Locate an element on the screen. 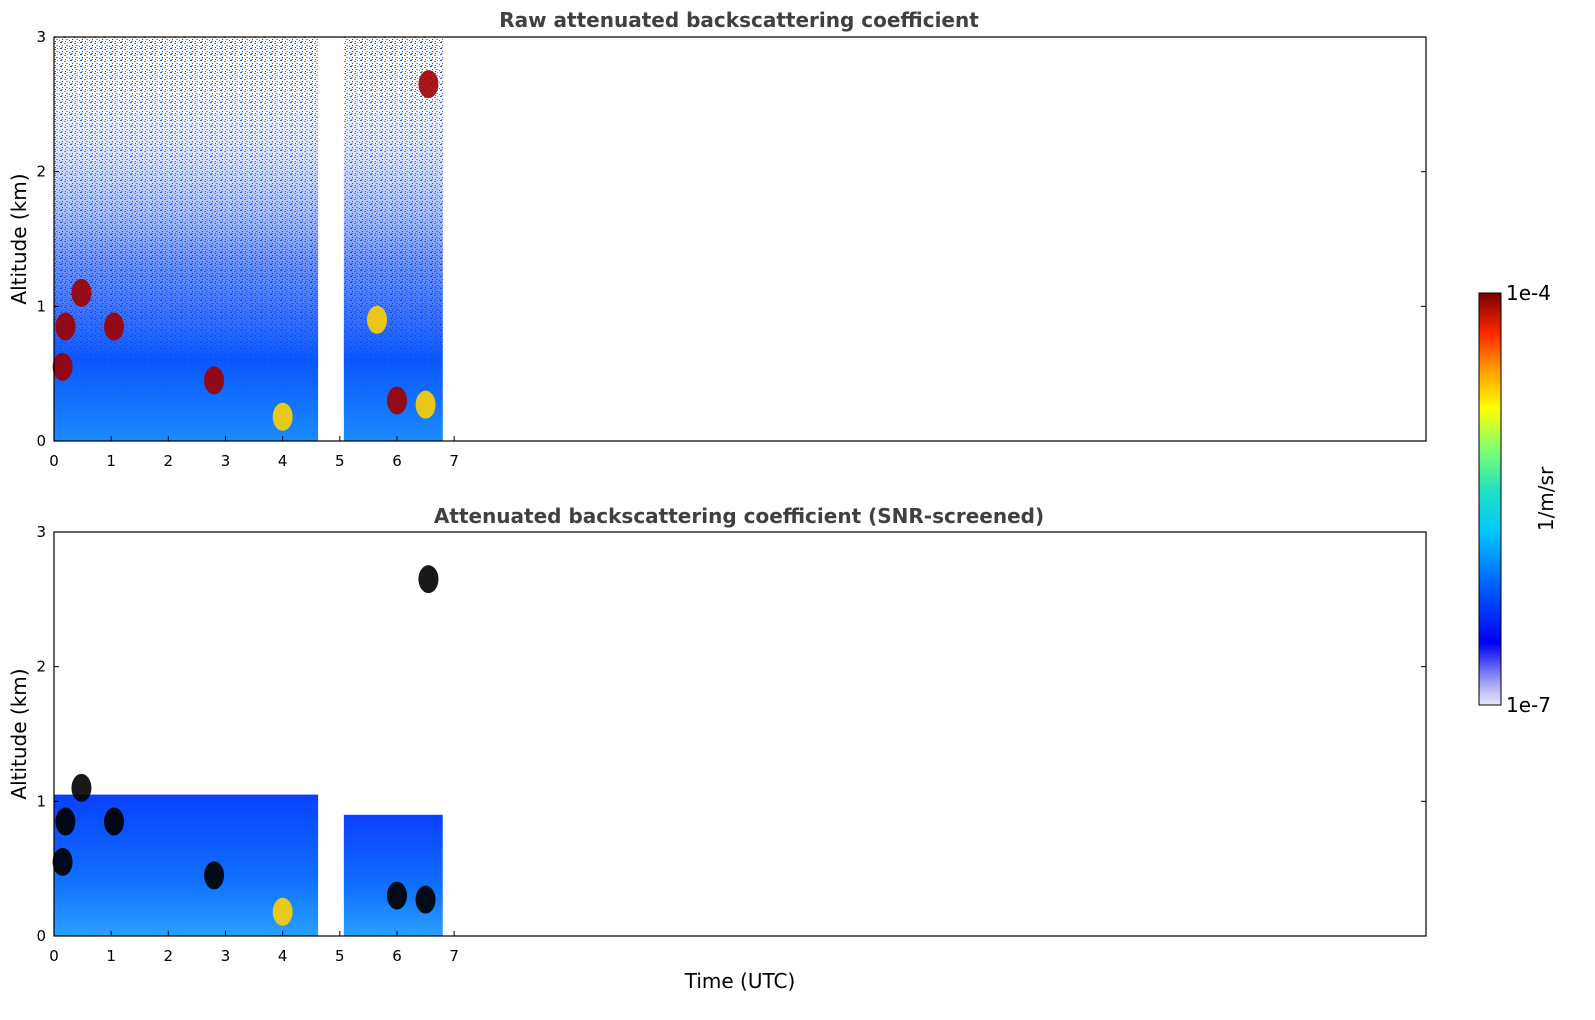 Image resolution: width=1595 pixels, height=1020 pixels. x-axis-label: Time (UTC) is located at coordinates (740, 981).